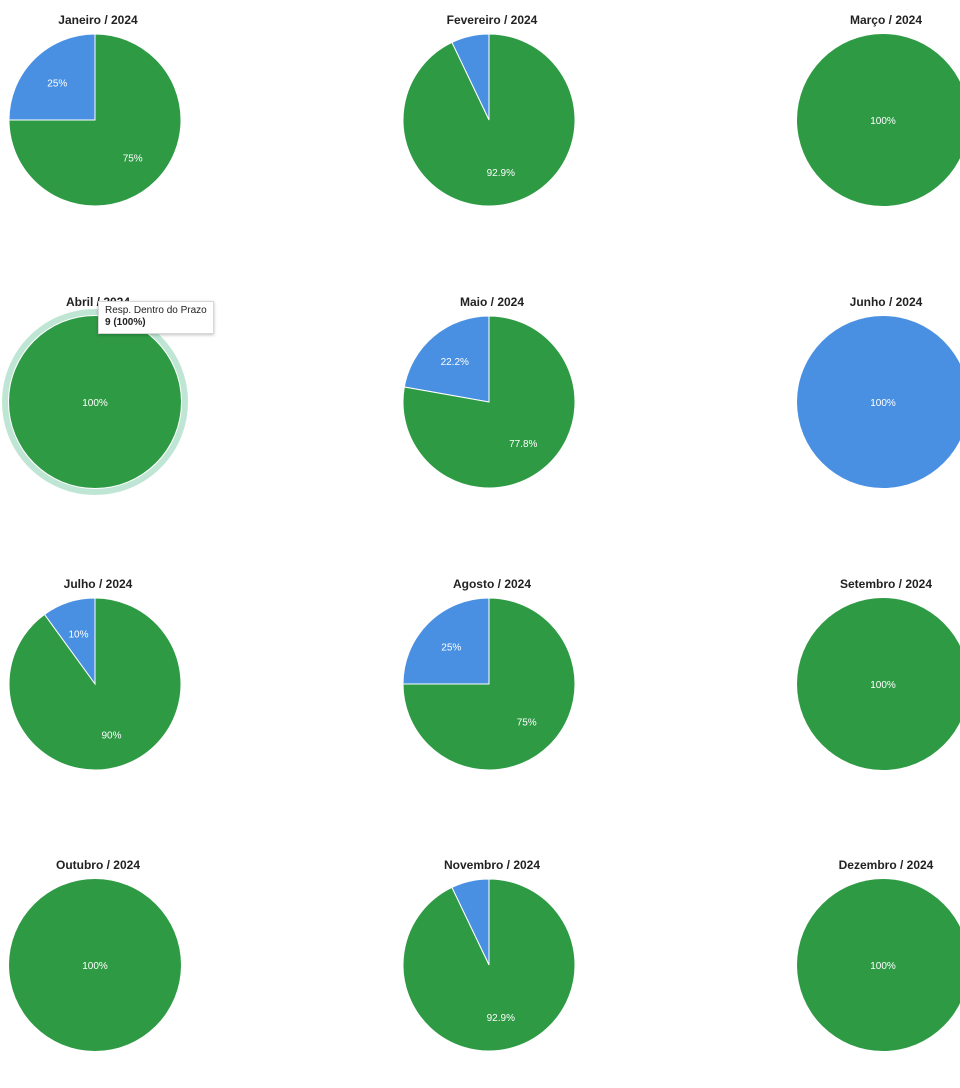  Describe the element at coordinates (886, 584) in the screenshot. I see `chart-title: Setembro / 2024` at that location.